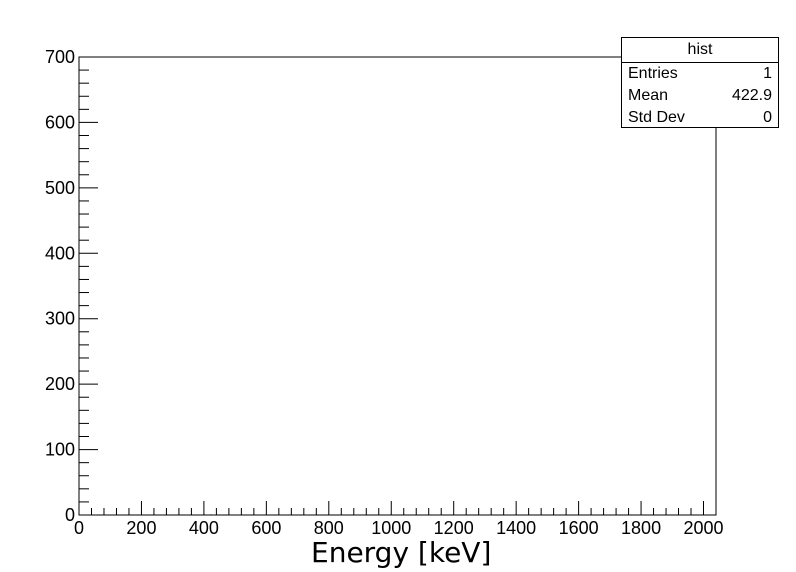 This screenshot has height=572, width=796. Describe the element at coordinates (700, 96) in the screenshot. I see `stats-row-mean: Mean 422.9` at that location.